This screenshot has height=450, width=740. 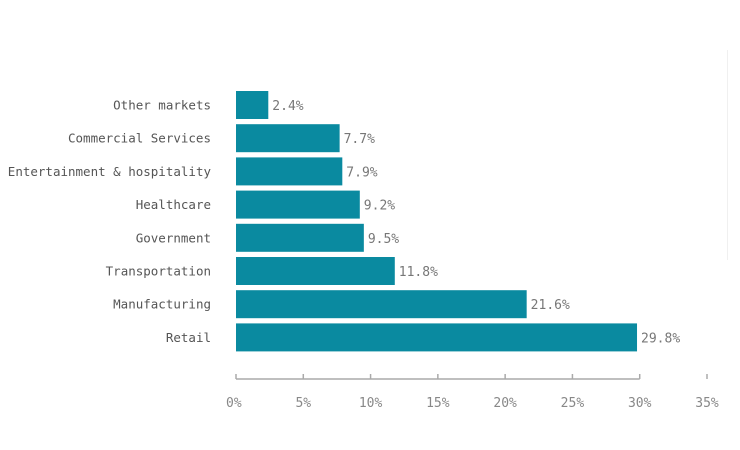 I want to click on right-edge-divider, so click(x=727, y=155).